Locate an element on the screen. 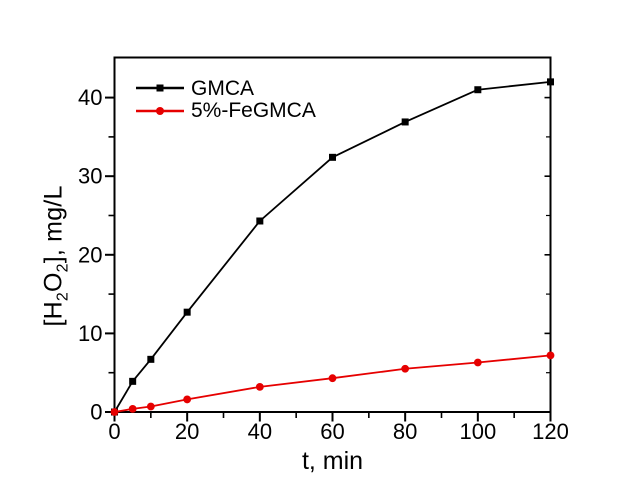 The height and width of the screenshot is (493, 639). x-axis-title: t, min is located at coordinates (332, 461).